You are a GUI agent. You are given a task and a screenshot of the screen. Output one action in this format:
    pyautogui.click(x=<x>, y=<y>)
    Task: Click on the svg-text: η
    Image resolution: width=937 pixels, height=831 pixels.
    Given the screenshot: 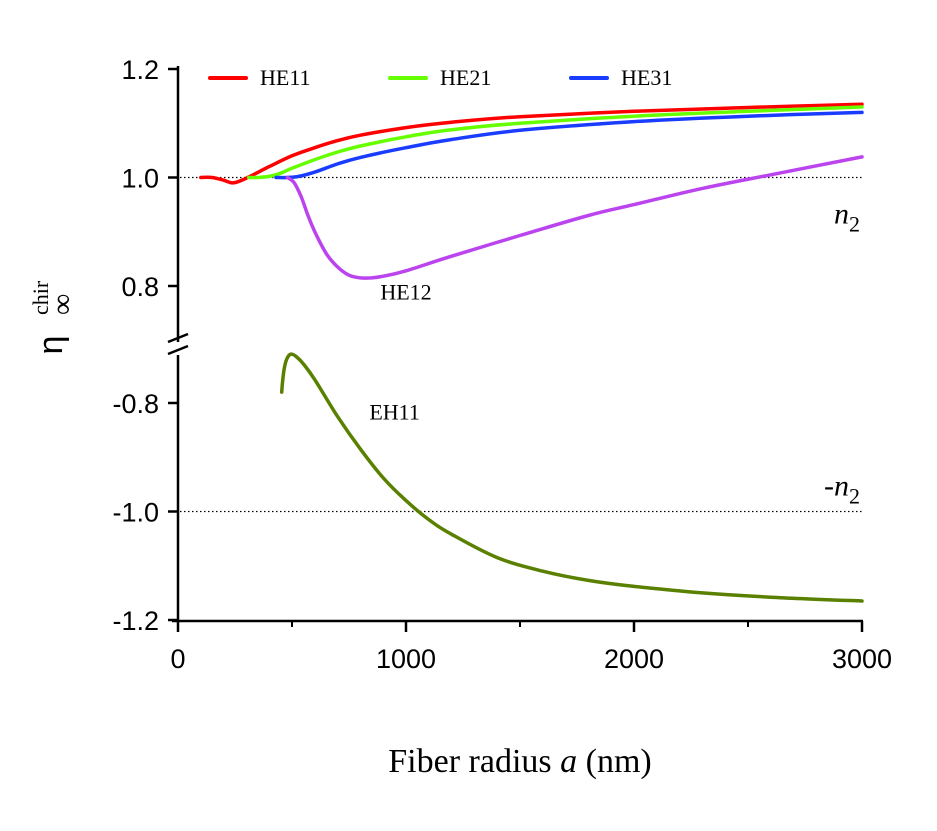 What is the action you would take?
    pyautogui.click(x=51, y=345)
    